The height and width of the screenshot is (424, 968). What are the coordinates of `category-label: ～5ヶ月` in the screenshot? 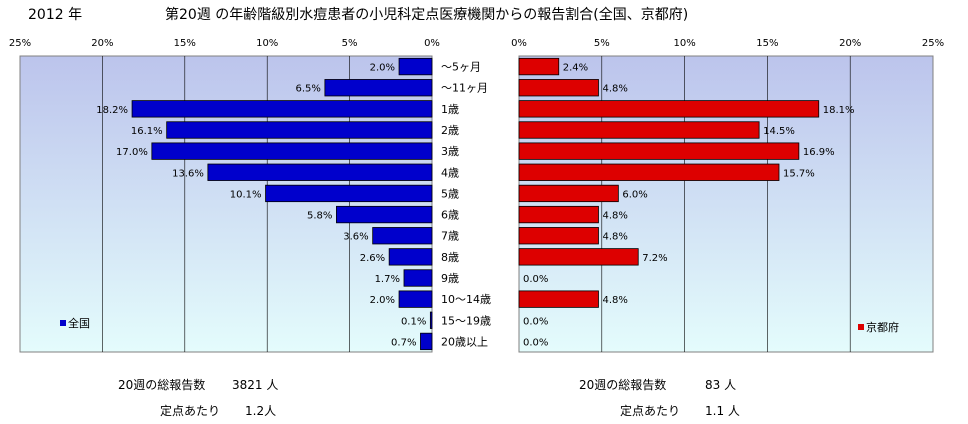 It's located at (461, 67).